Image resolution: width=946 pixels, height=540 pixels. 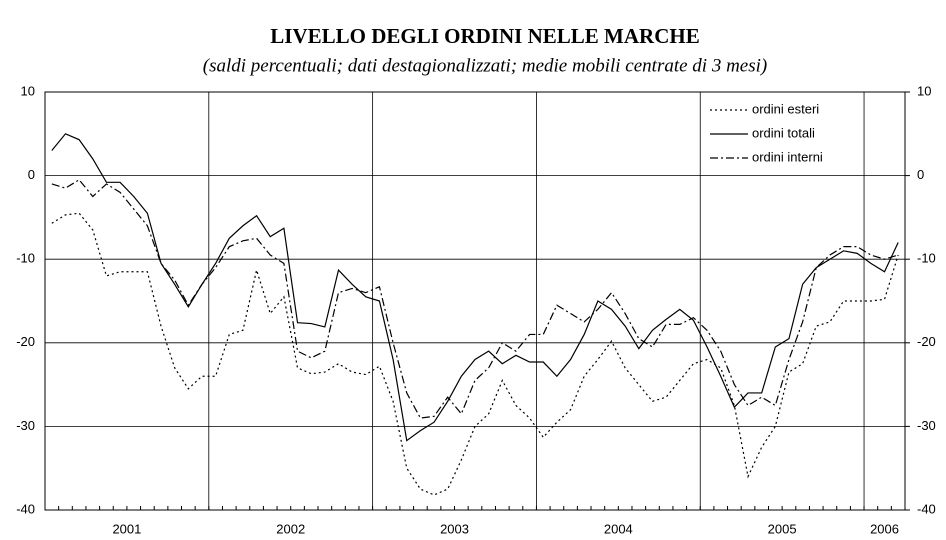 What do you see at coordinates (618, 528) in the screenshot?
I see `x-tick-label: 2004` at bounding box center [618, 528].